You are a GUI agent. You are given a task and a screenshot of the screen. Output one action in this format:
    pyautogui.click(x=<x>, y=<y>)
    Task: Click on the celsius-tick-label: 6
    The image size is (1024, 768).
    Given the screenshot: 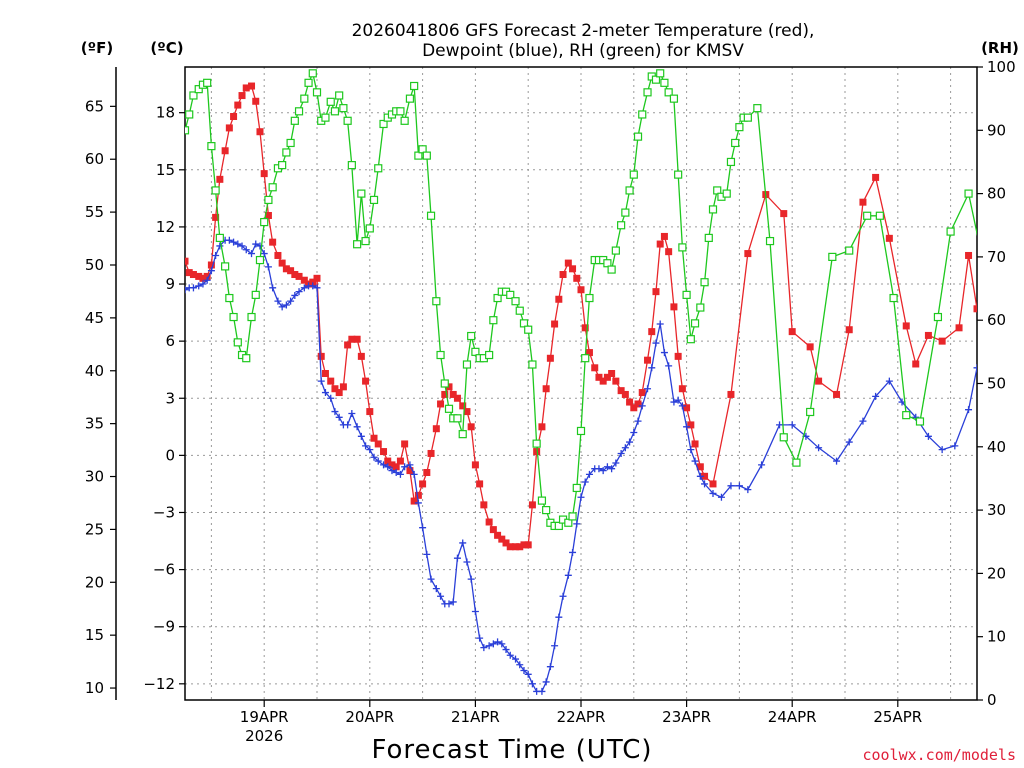 What is the action you would take?
    pyautogui.click(x=170, y=341)
    